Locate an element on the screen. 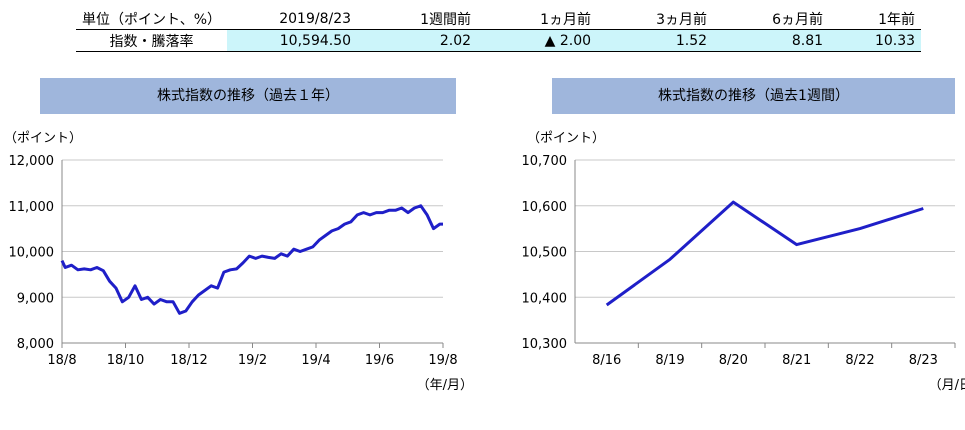 This screenshot has width=965, height=430. chart-1w-x-tick-label: 8/21 is located at coordinates (796, 360).